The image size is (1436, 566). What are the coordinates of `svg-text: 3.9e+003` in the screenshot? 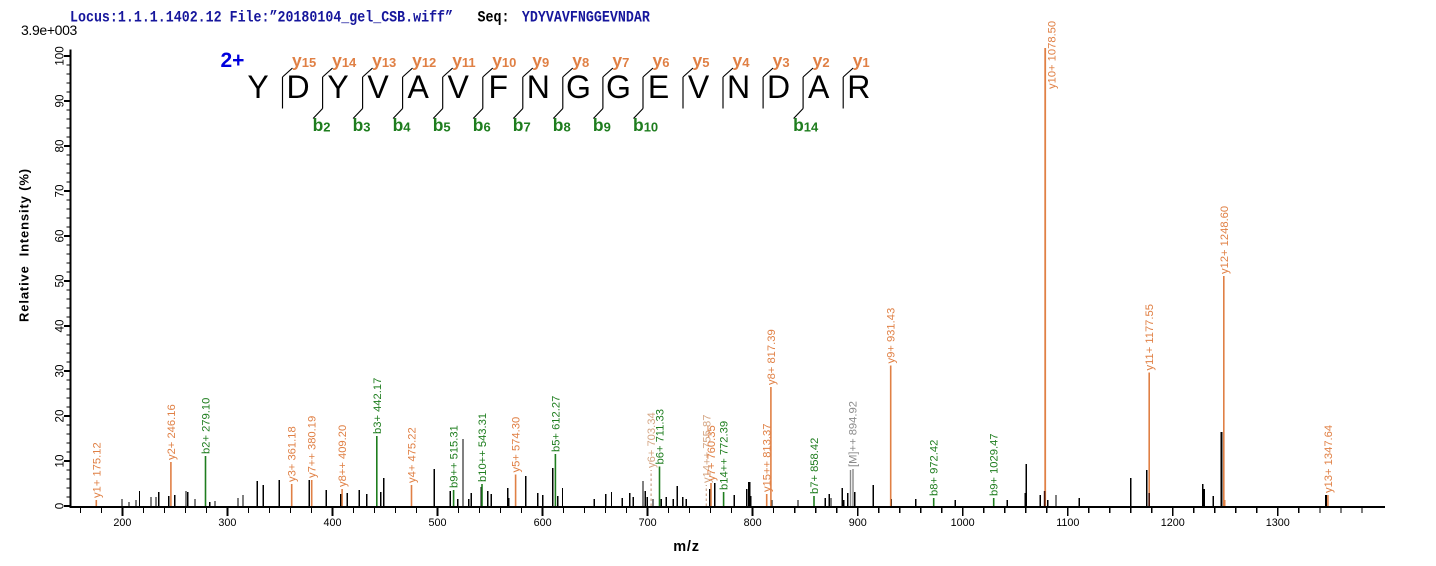 It's located at (49, 30).